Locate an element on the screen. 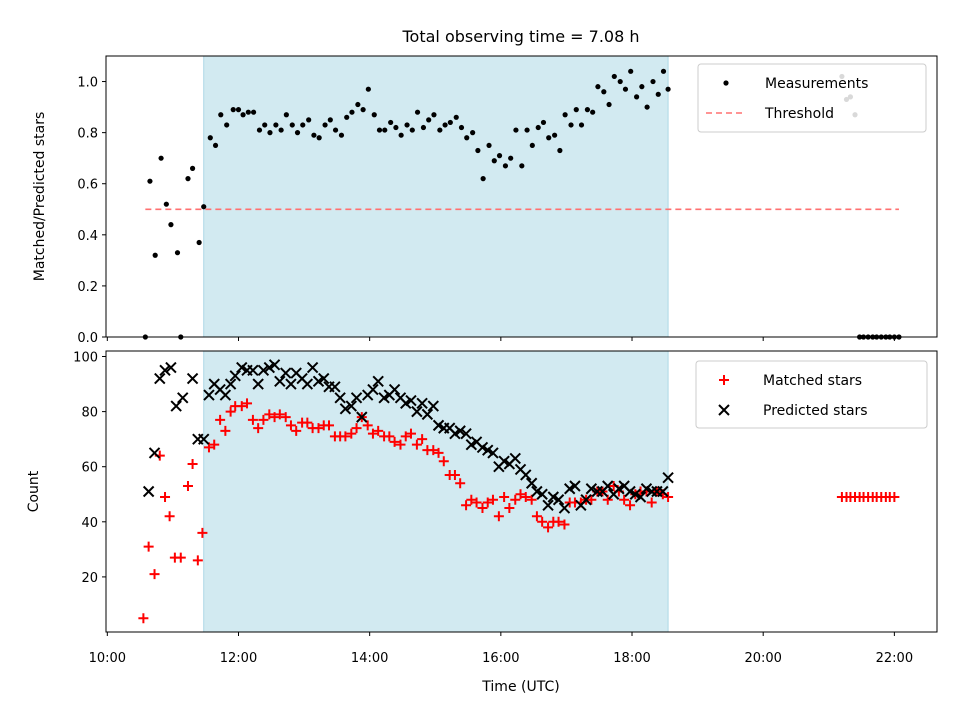 The width and height of the screenshot is (960, 720). x-tick-label: 16:00 is located at coordinates (500, 658).